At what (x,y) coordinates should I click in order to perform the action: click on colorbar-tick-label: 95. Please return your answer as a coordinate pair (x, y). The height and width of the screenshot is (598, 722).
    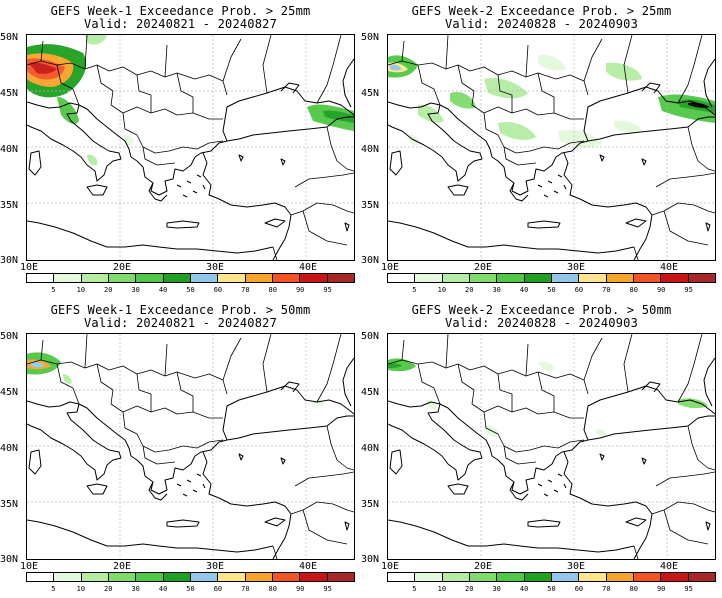
    Looking at the image, I should click on (688, 290).